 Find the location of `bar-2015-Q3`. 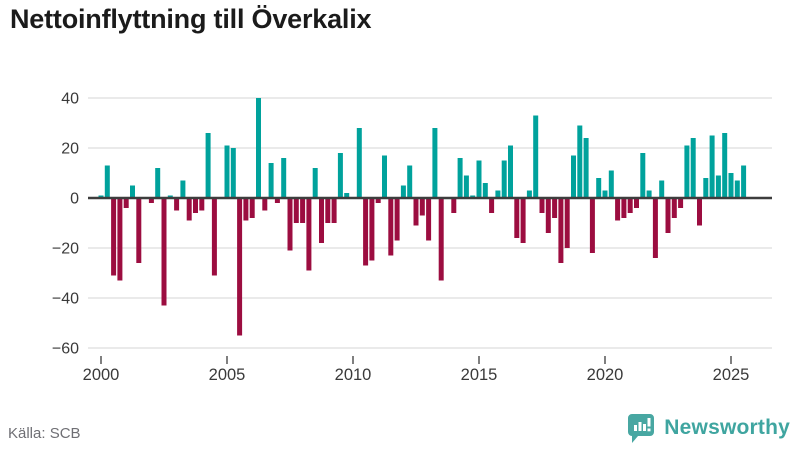

bar-2015-Q3 is located at coordinates (492, 205).